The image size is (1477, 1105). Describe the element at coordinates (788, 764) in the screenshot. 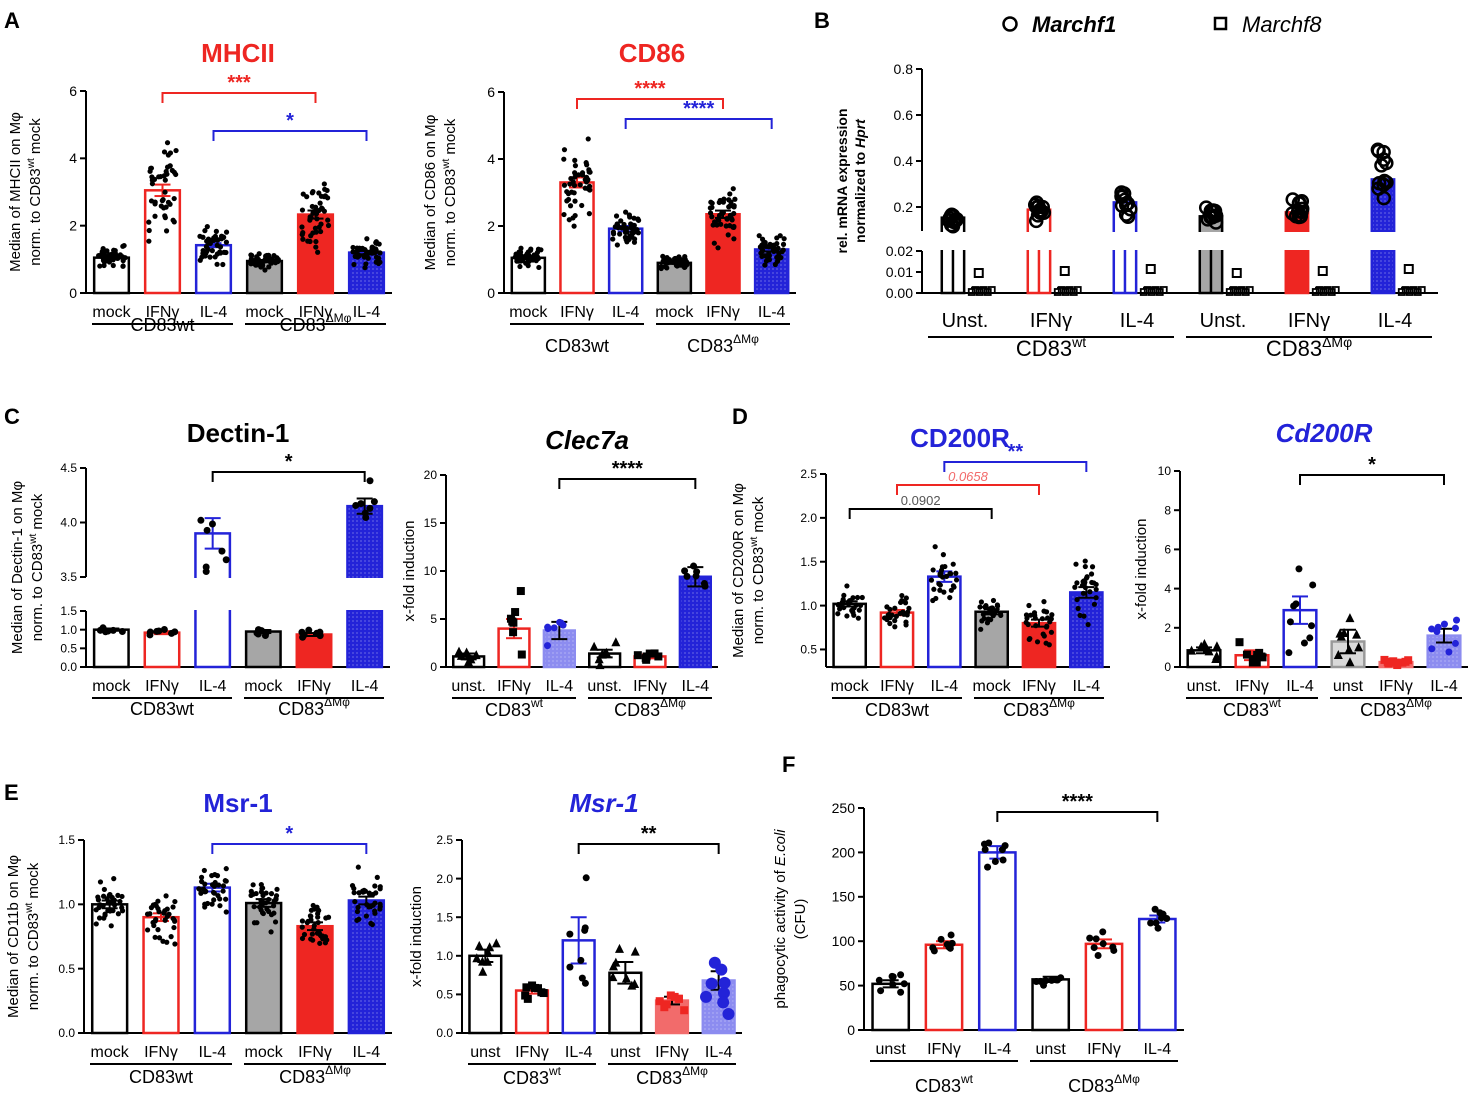

I see `panel-letter: F` at that location.